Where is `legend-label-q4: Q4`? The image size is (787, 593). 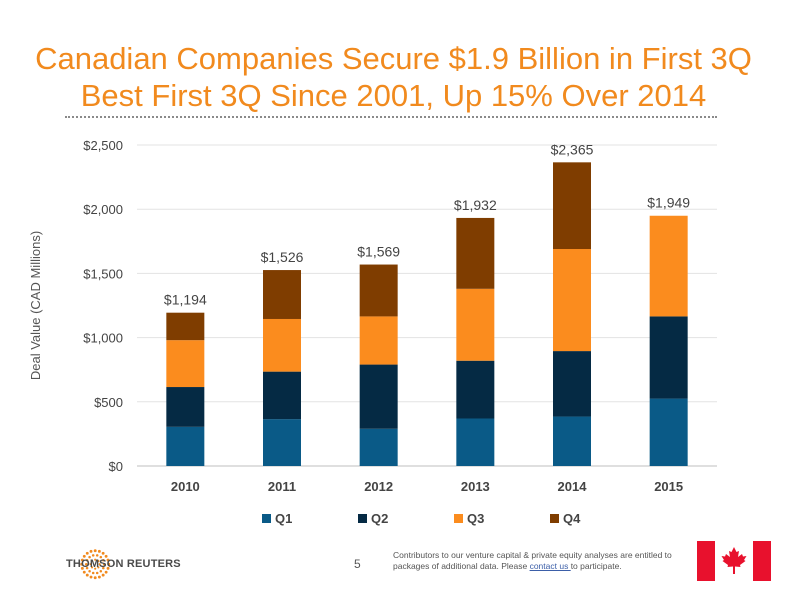
legend-label-q4: Q4 is located at coordinates (572, 518).